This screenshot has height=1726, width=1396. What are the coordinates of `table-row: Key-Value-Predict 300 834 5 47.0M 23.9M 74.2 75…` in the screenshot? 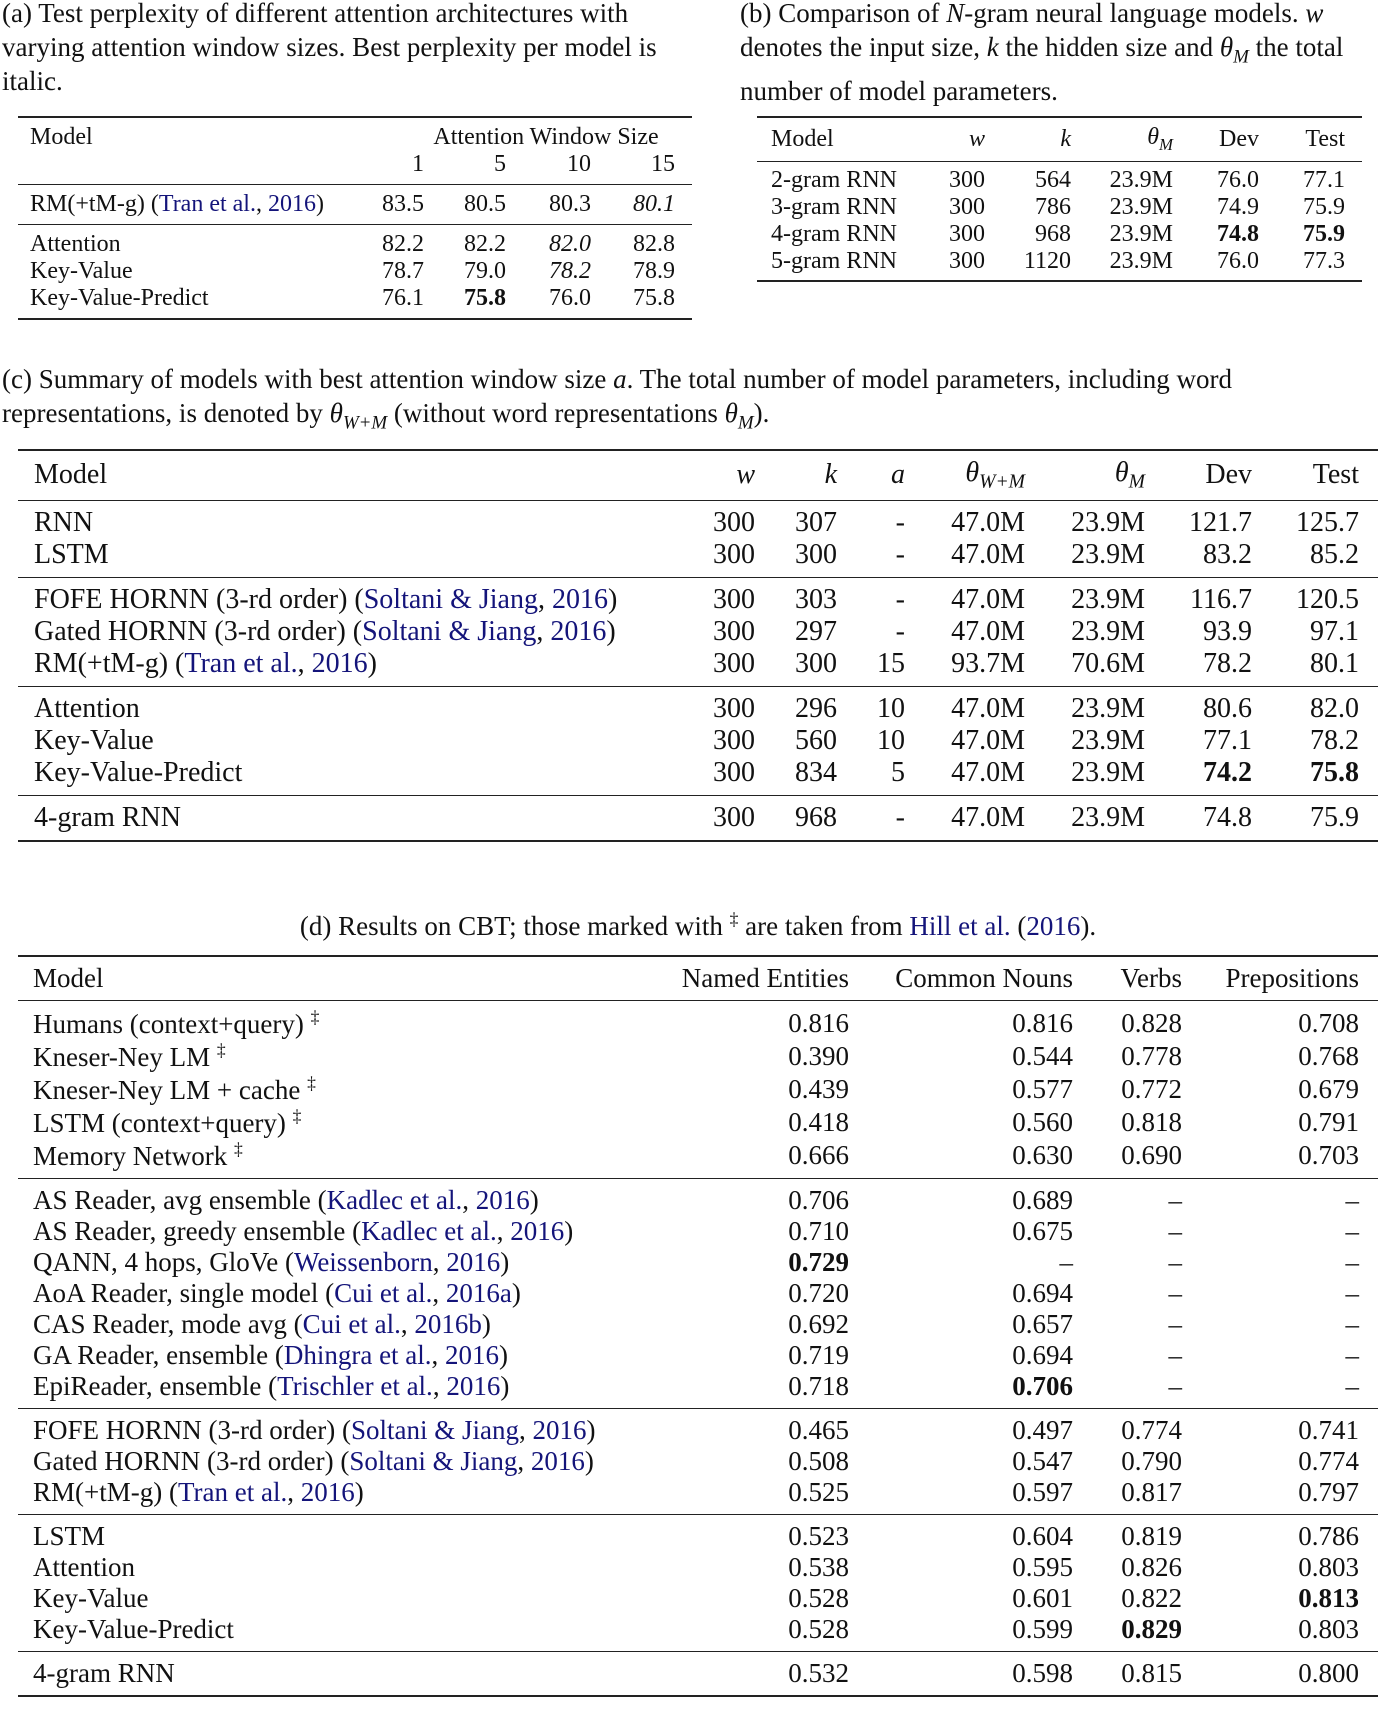 It's located at (698, 776).